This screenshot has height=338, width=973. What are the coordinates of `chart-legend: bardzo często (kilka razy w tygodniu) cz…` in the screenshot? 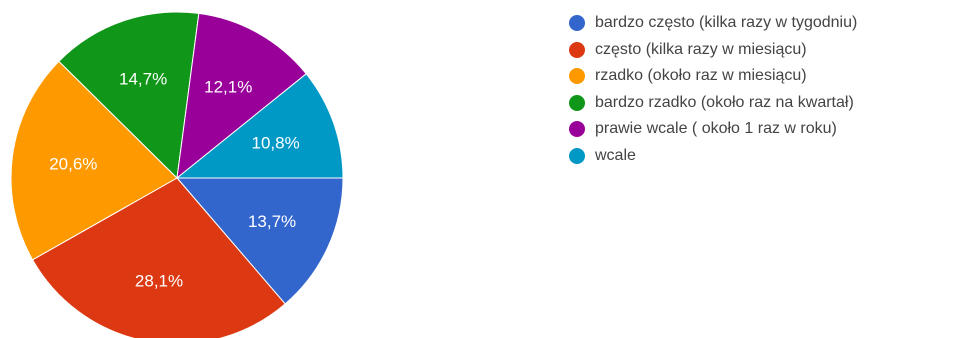 It's located at (713, 89).